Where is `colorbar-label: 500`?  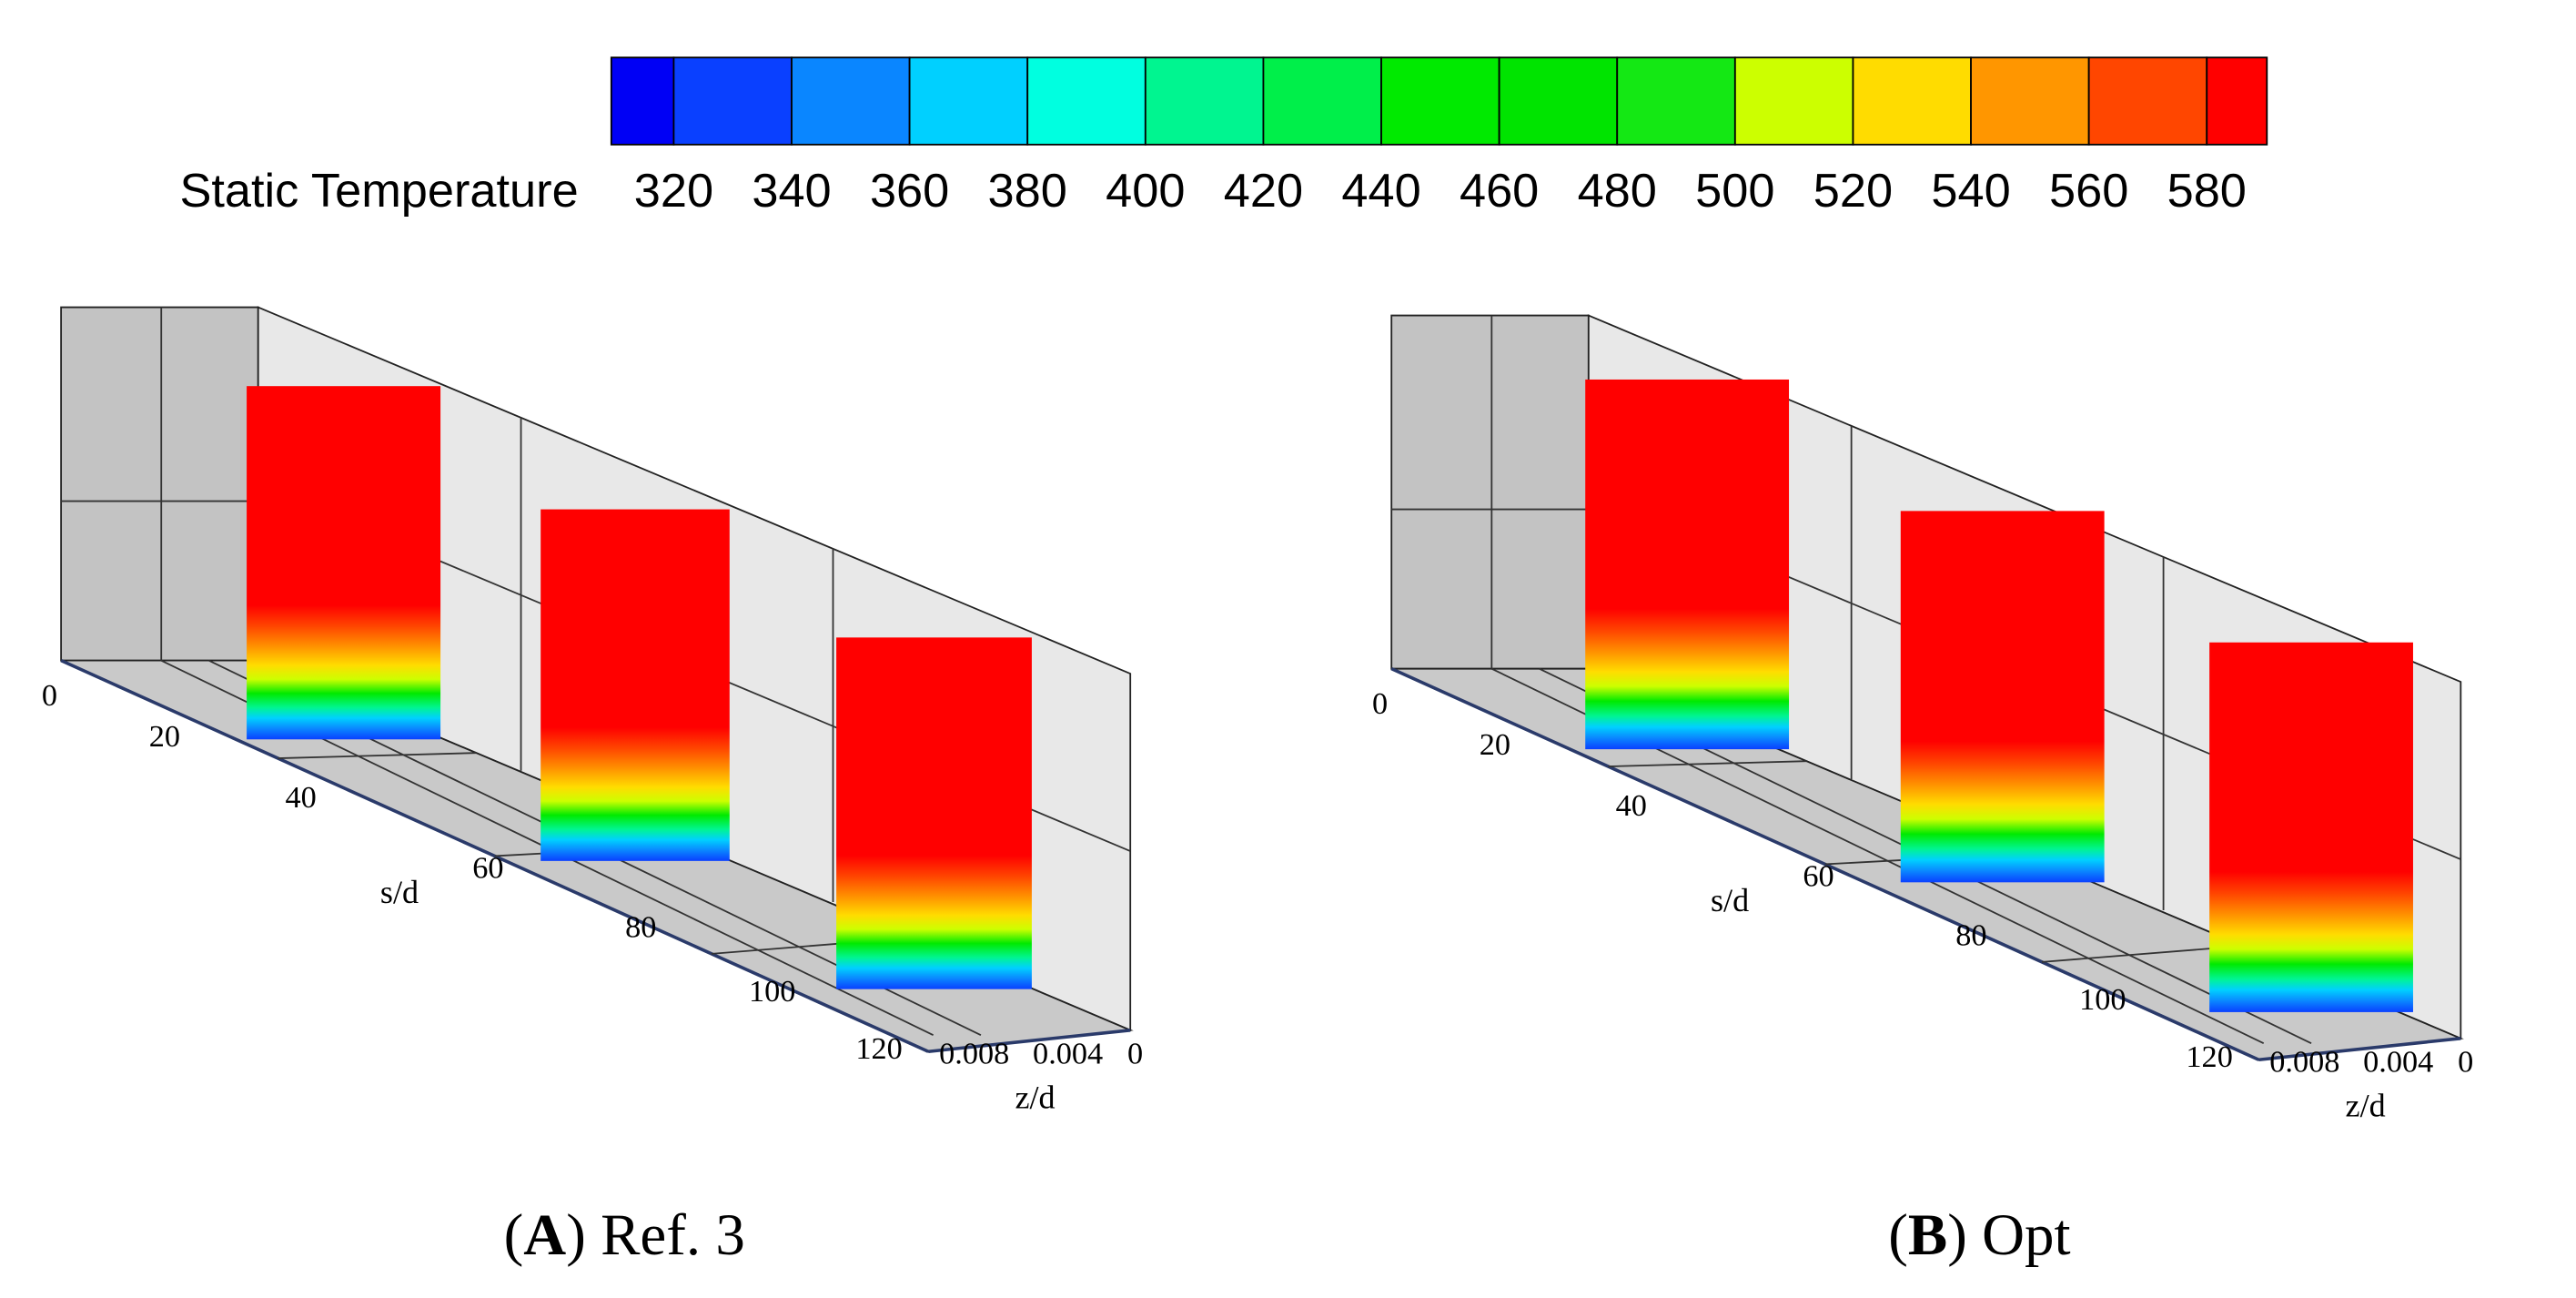
colorbar-label: 500 is located at coordinates (1734, 192).